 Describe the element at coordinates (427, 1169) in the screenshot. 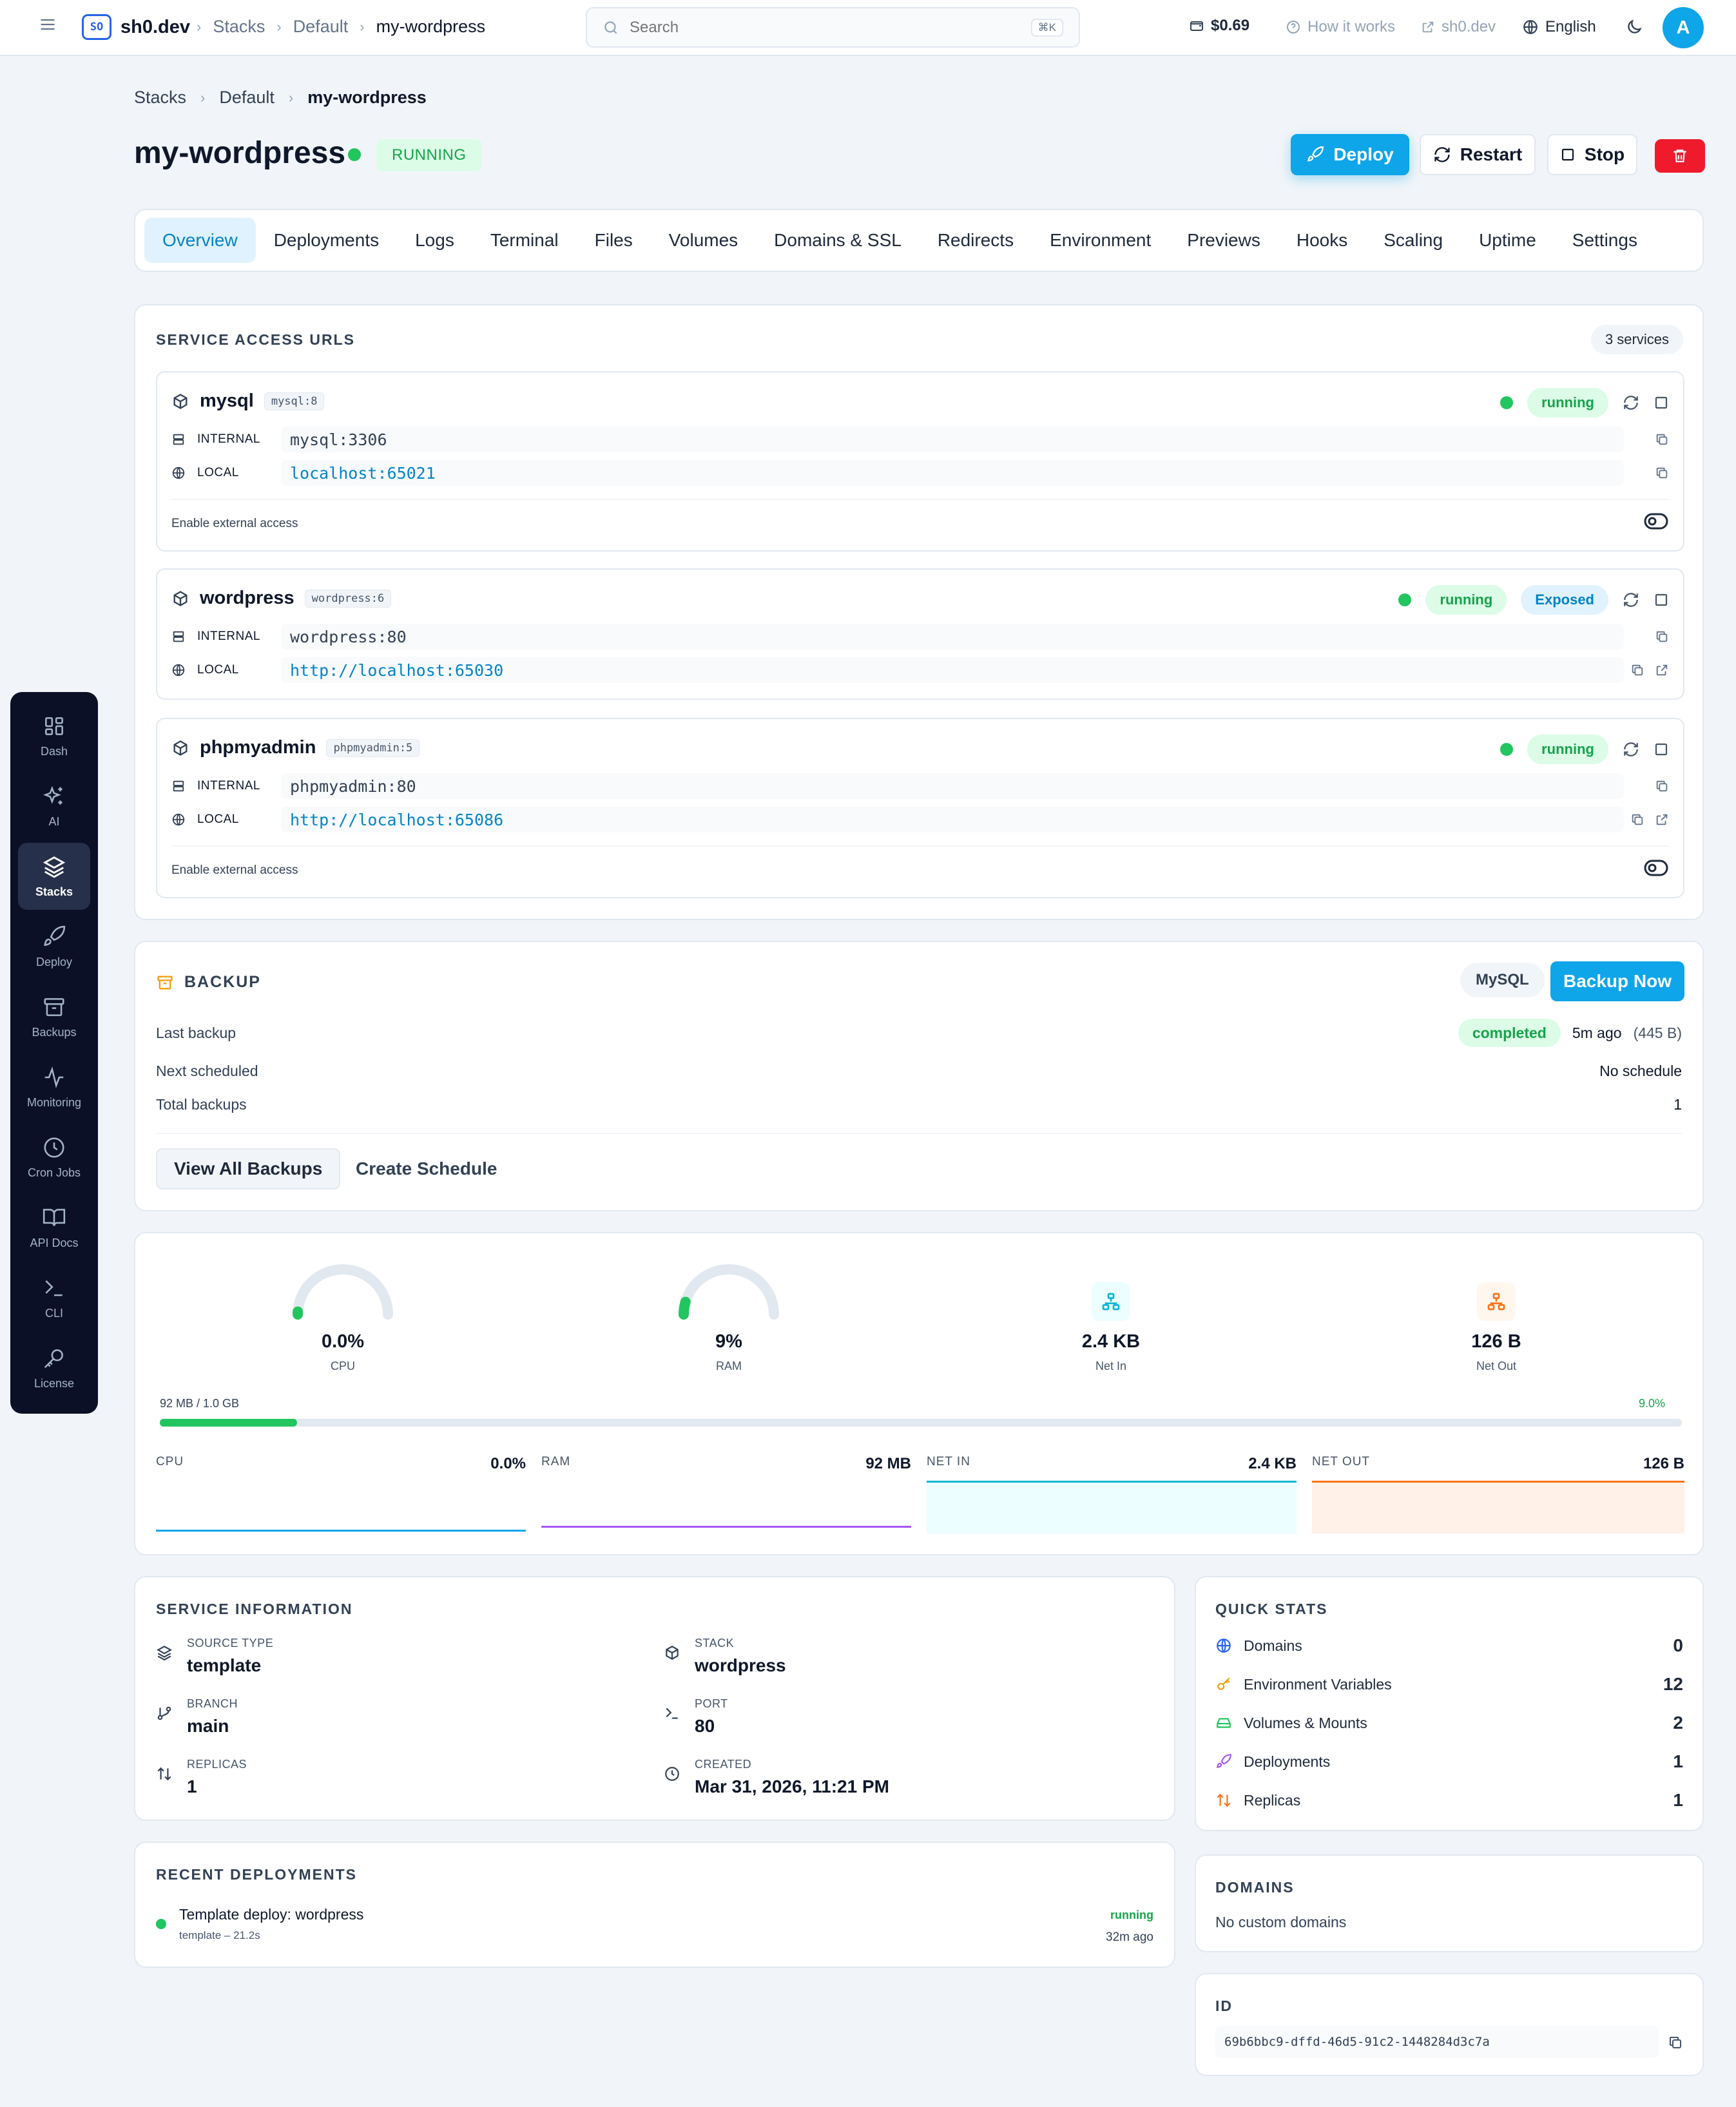

I see `create-schedule-button: Create Schedule` at that location.